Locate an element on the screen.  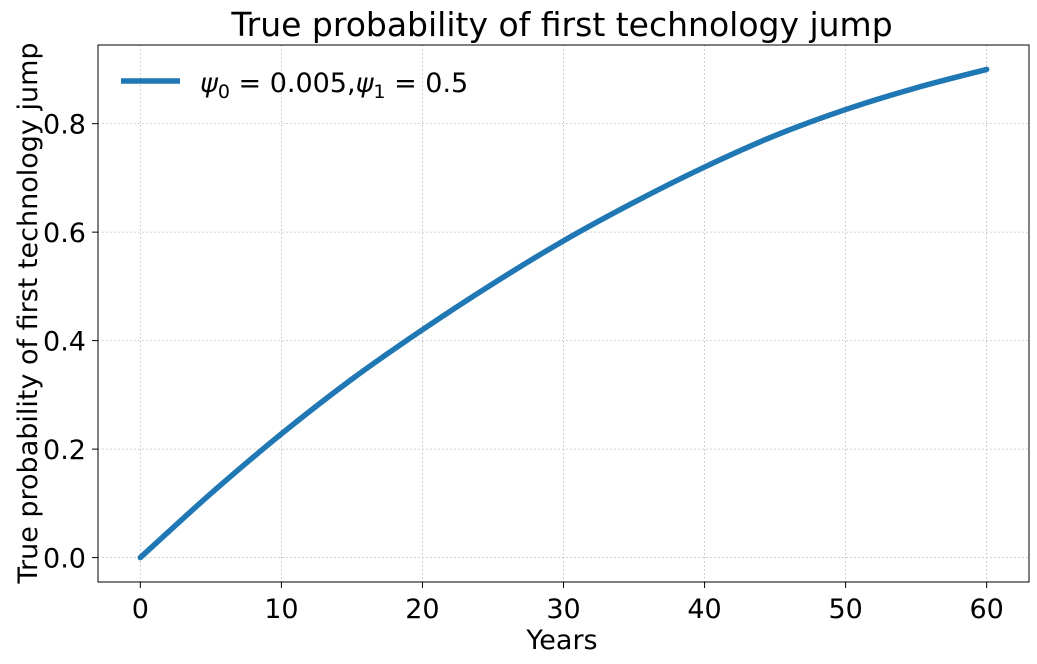
legend-label: ψ0 = 0.005,ψ1 = 0.5 is located at coordinates (334, 85).